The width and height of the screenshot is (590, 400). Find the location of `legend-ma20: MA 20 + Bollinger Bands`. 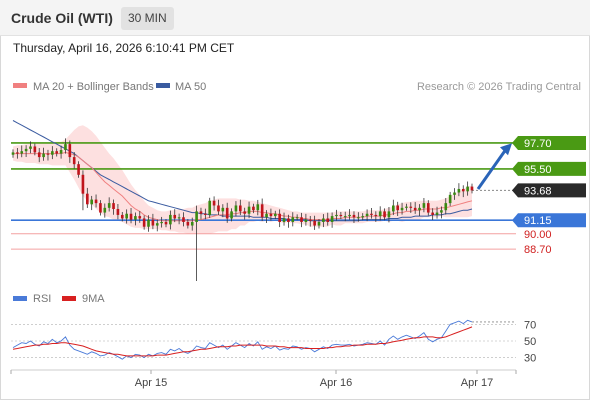

legend-ma20: MA 20 + Bollinger Bands is located at coordinates (83, 87).